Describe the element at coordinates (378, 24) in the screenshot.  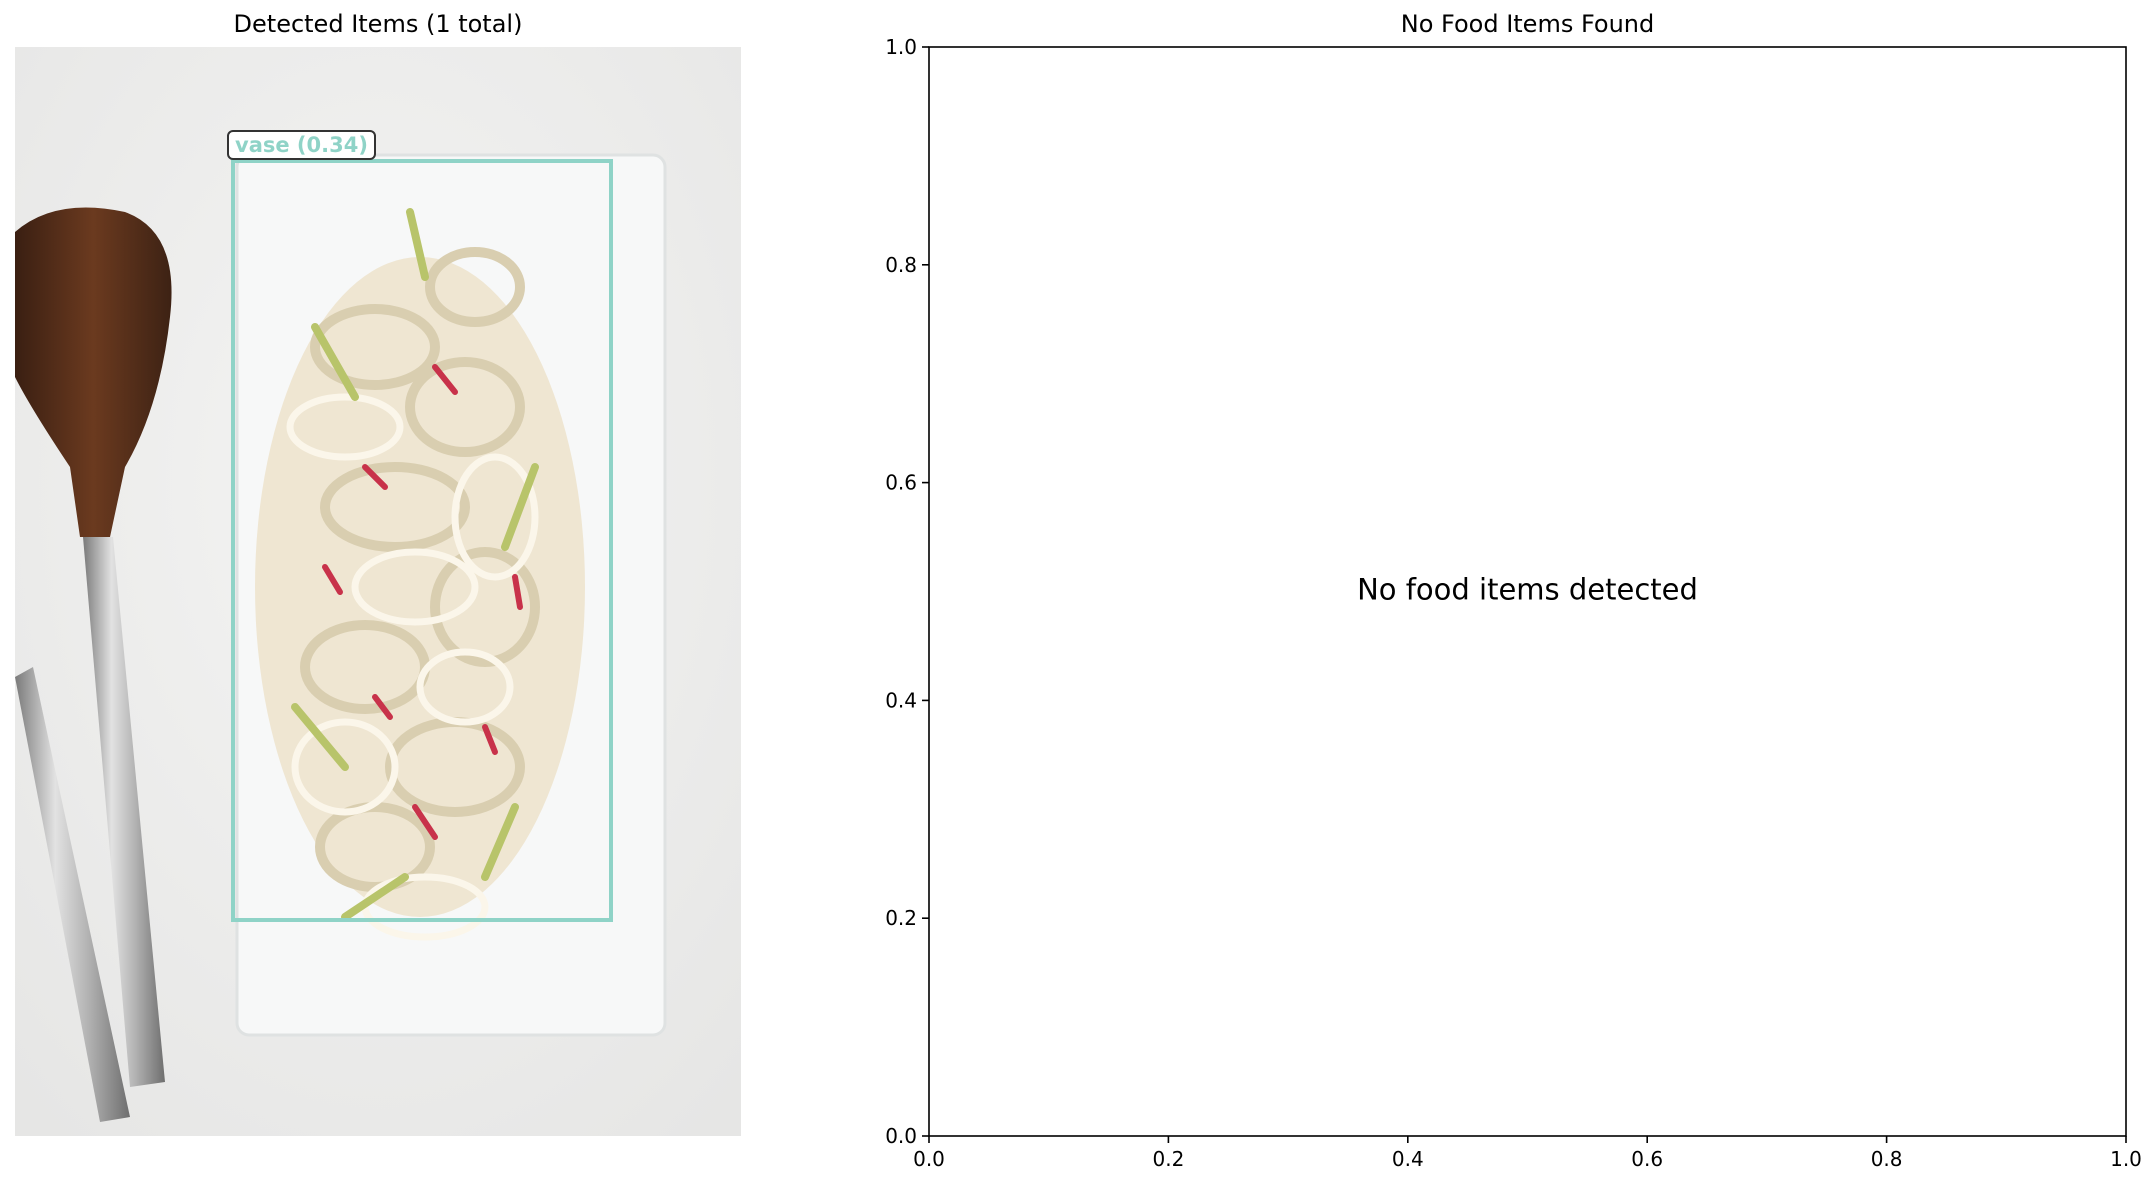
I see `left-panel-title: Detected Items (1 total)` at that location.